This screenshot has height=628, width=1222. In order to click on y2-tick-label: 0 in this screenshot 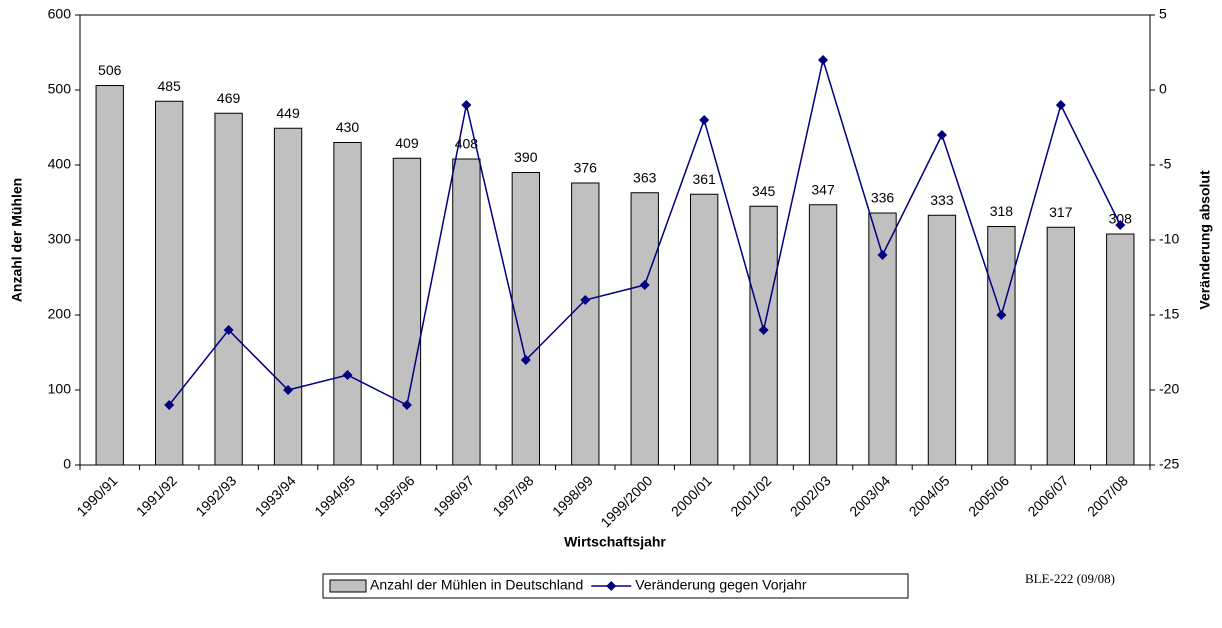, I will do `click(1163, 89)`.